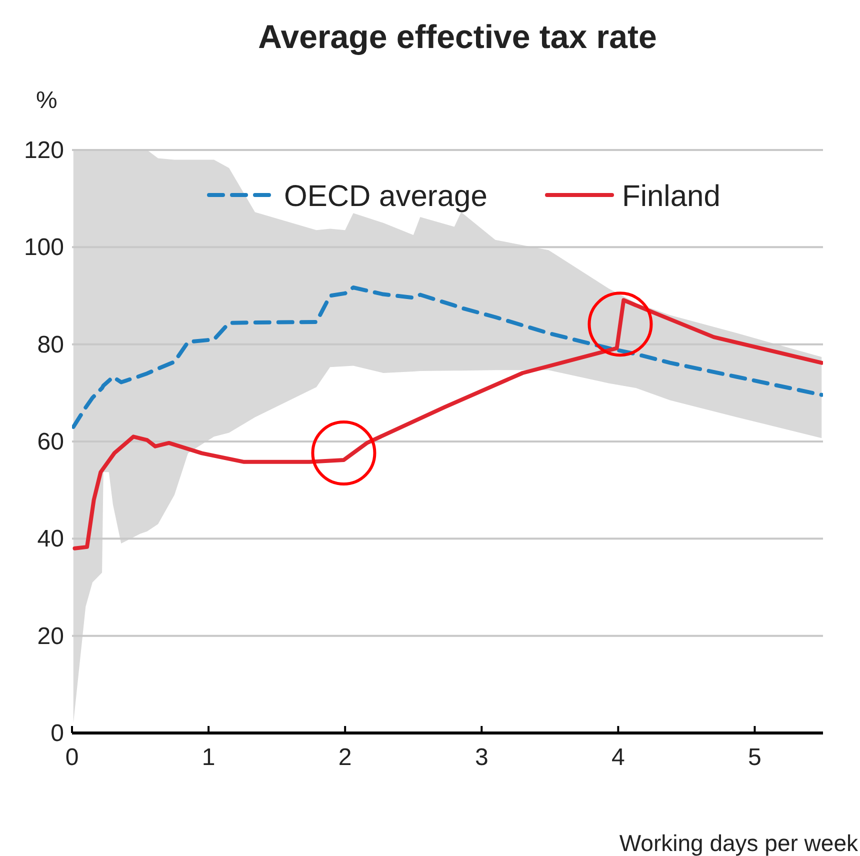  I want to click on y-tick-label: 60, so click(50, 442).